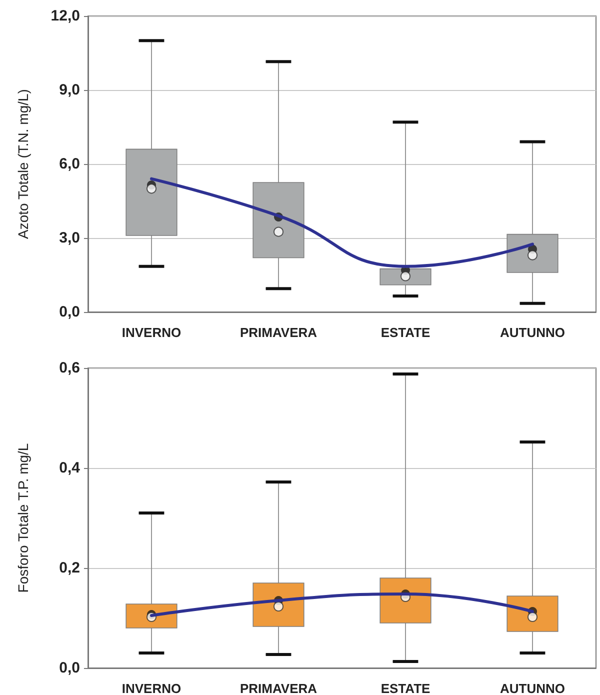  Describe the element at coordinates (65, 16) in the screenshot. I see `y-tick-label: 12,0` at that location.